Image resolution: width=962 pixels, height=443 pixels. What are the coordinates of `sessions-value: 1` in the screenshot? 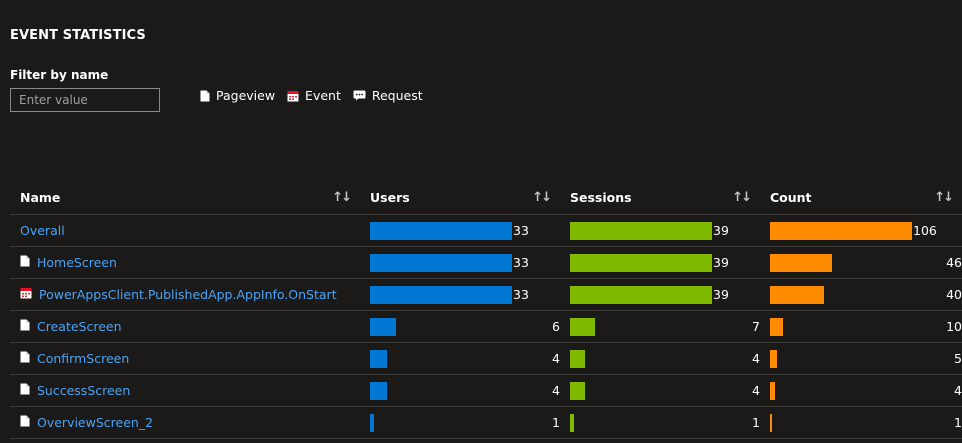 It's located at (756, 422).